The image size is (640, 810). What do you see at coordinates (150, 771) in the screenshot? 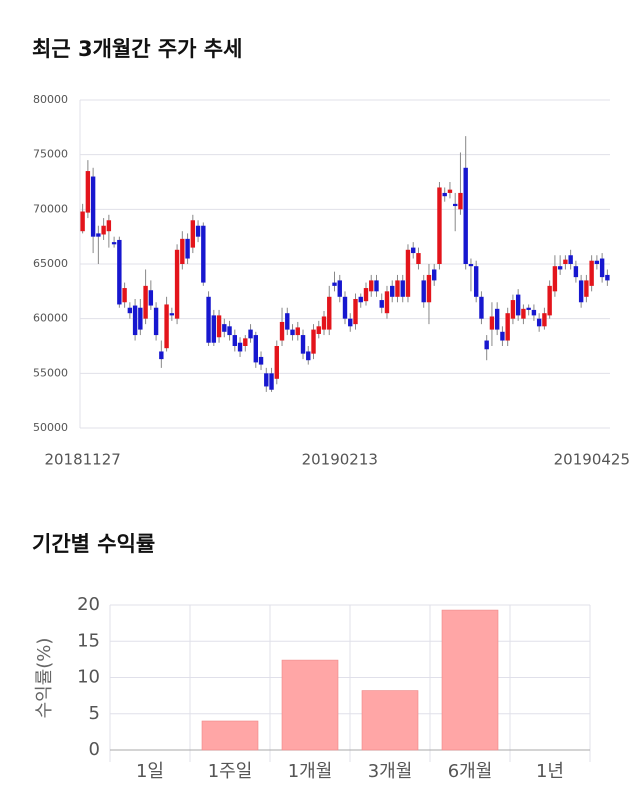
I see `x-tick-label: 1일` at bounding box center [150, 771].